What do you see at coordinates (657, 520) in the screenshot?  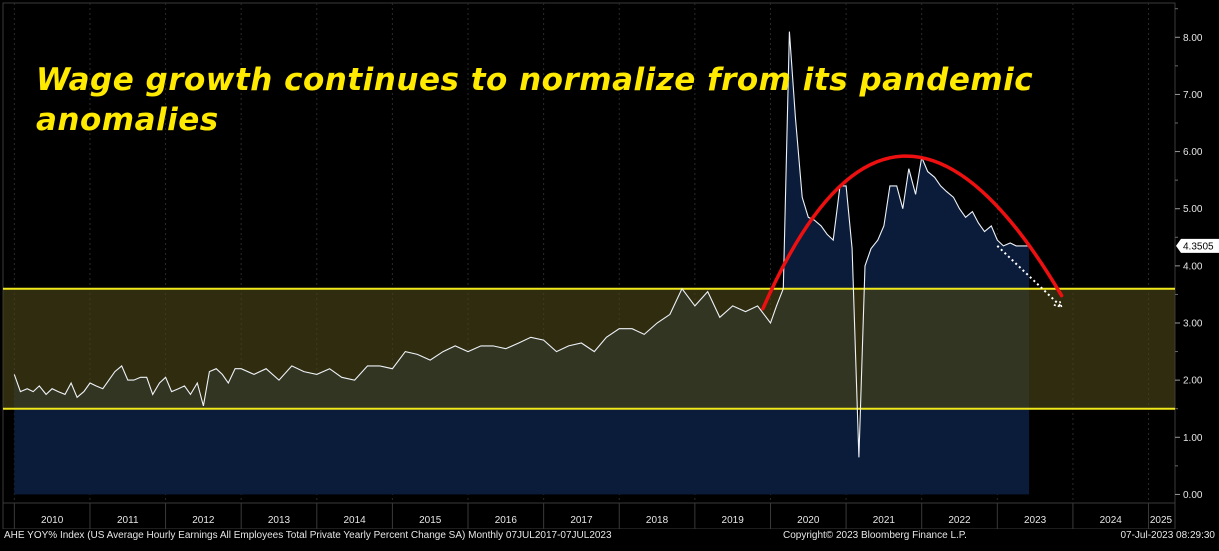 I see `x-tick-label: 2018` at bounding box center [657, 520].